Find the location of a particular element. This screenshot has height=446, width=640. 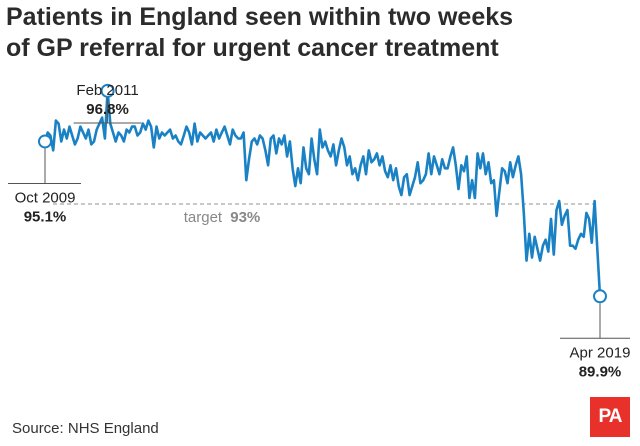

annotation-value: 95.1% is located at coordinates (45, 216).